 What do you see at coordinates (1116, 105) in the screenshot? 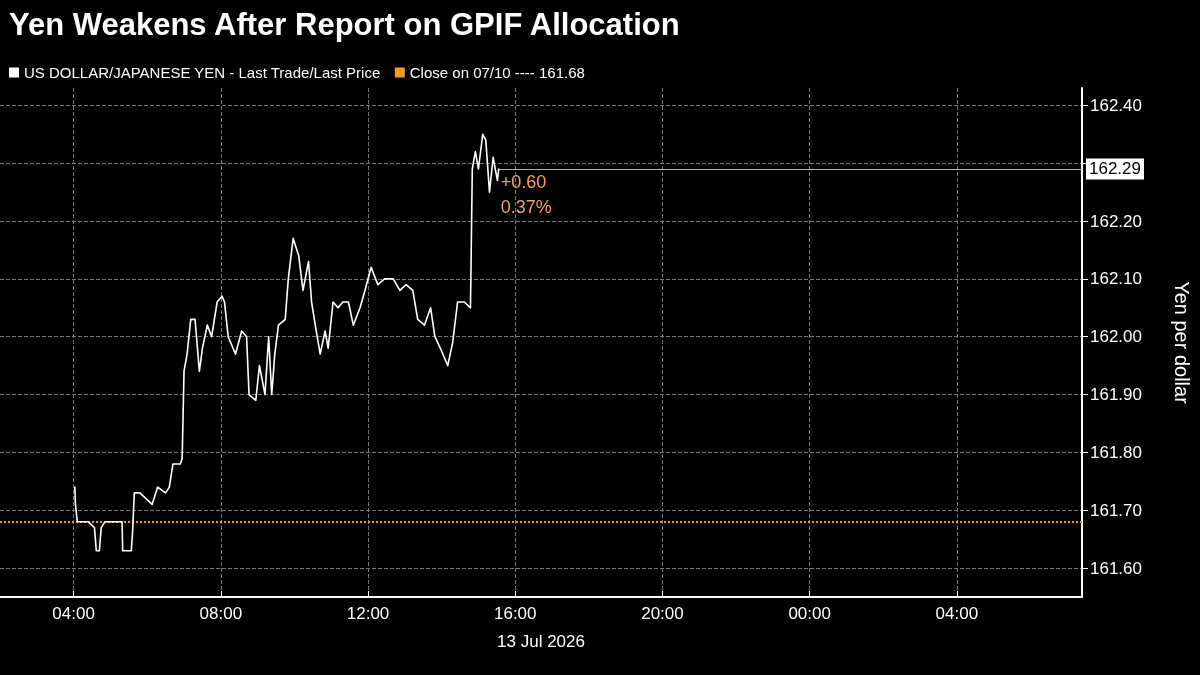
I see `y-tick-label: 162.40` at bounding box center [1116, 105].